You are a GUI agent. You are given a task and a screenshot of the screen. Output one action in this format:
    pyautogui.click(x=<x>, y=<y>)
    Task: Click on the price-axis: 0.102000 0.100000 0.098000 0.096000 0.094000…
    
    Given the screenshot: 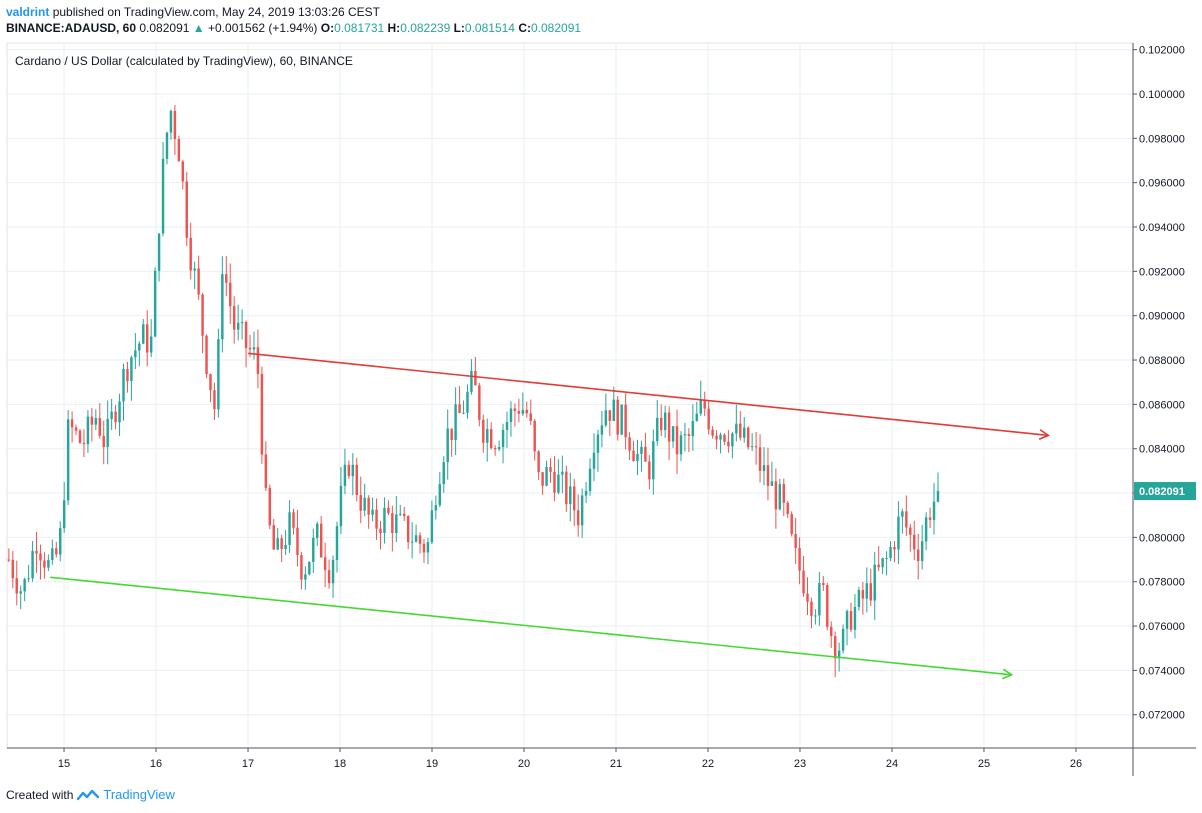 What is the action you would take?
    pyautogui.click(x=1159, y=383)
    